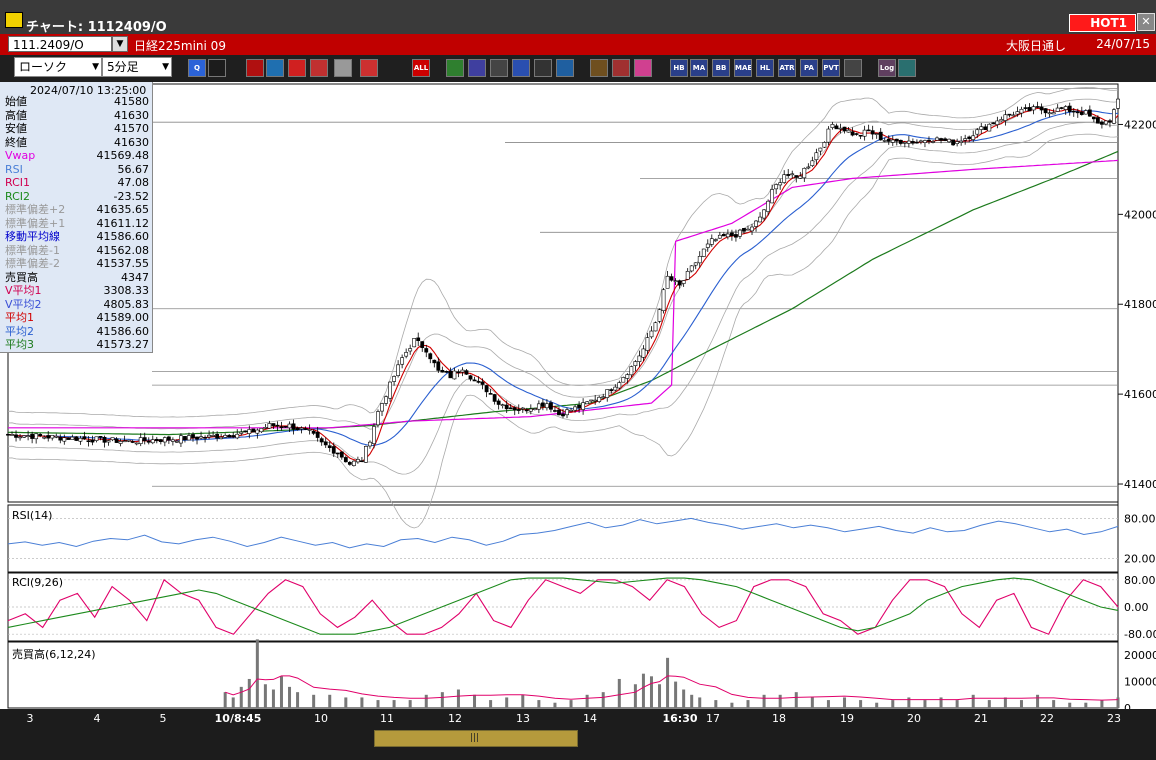  Describe the element at coordinates (1140, 124) in the screenshot. I see `price-tick-label: 42200` at that location.